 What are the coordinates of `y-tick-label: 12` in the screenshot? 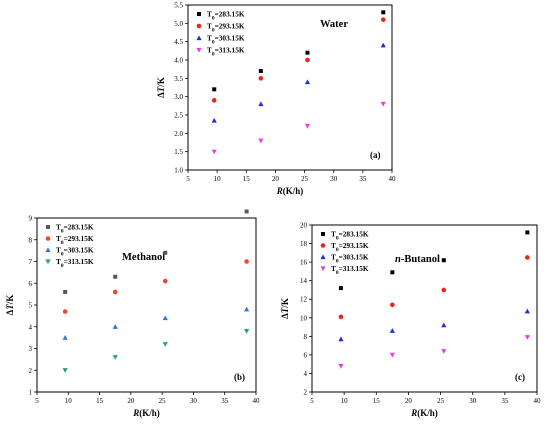 It's located at (304, 300).